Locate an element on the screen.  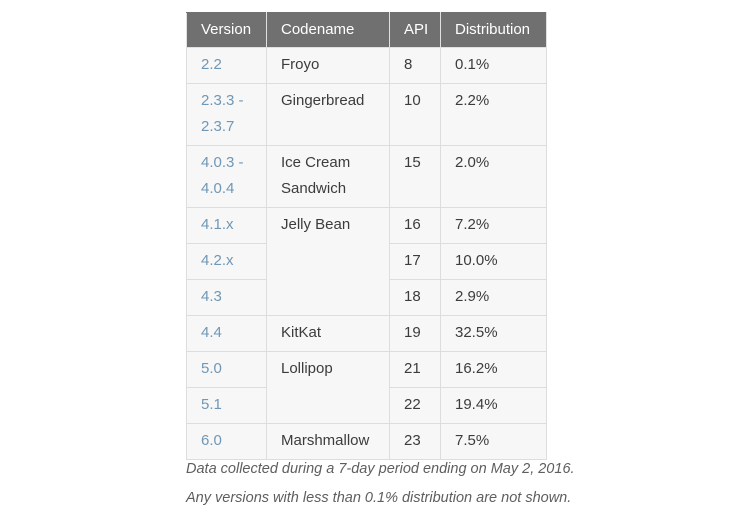
codename-cell: Ice Cream Sandwich is located at coordinates (328, 176).